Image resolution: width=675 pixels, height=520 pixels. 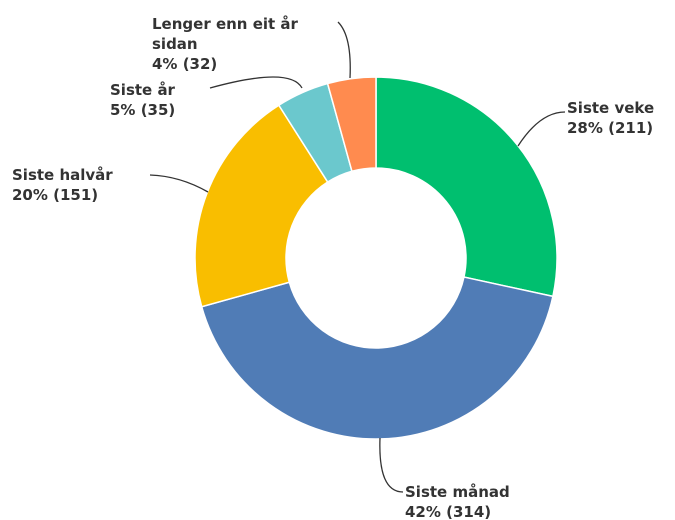 What do you see at coordinates (225, 34) in the screenshot?
I see `category-label: Lenger enn eit år sidan` at bounding box center [225, 34].